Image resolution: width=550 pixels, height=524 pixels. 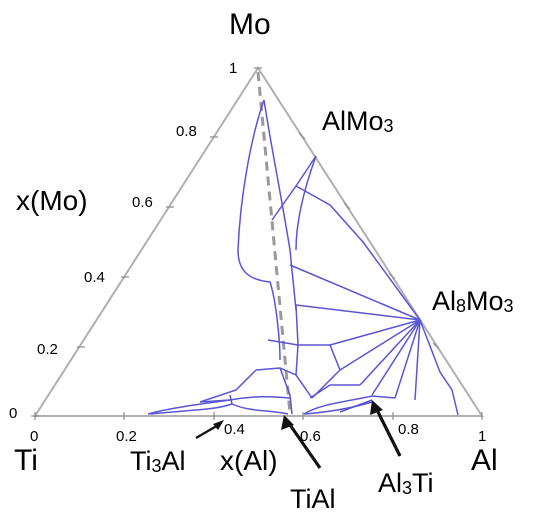 I want to click on bottom-tick-label: 0.8, so click(x=408, y=429).